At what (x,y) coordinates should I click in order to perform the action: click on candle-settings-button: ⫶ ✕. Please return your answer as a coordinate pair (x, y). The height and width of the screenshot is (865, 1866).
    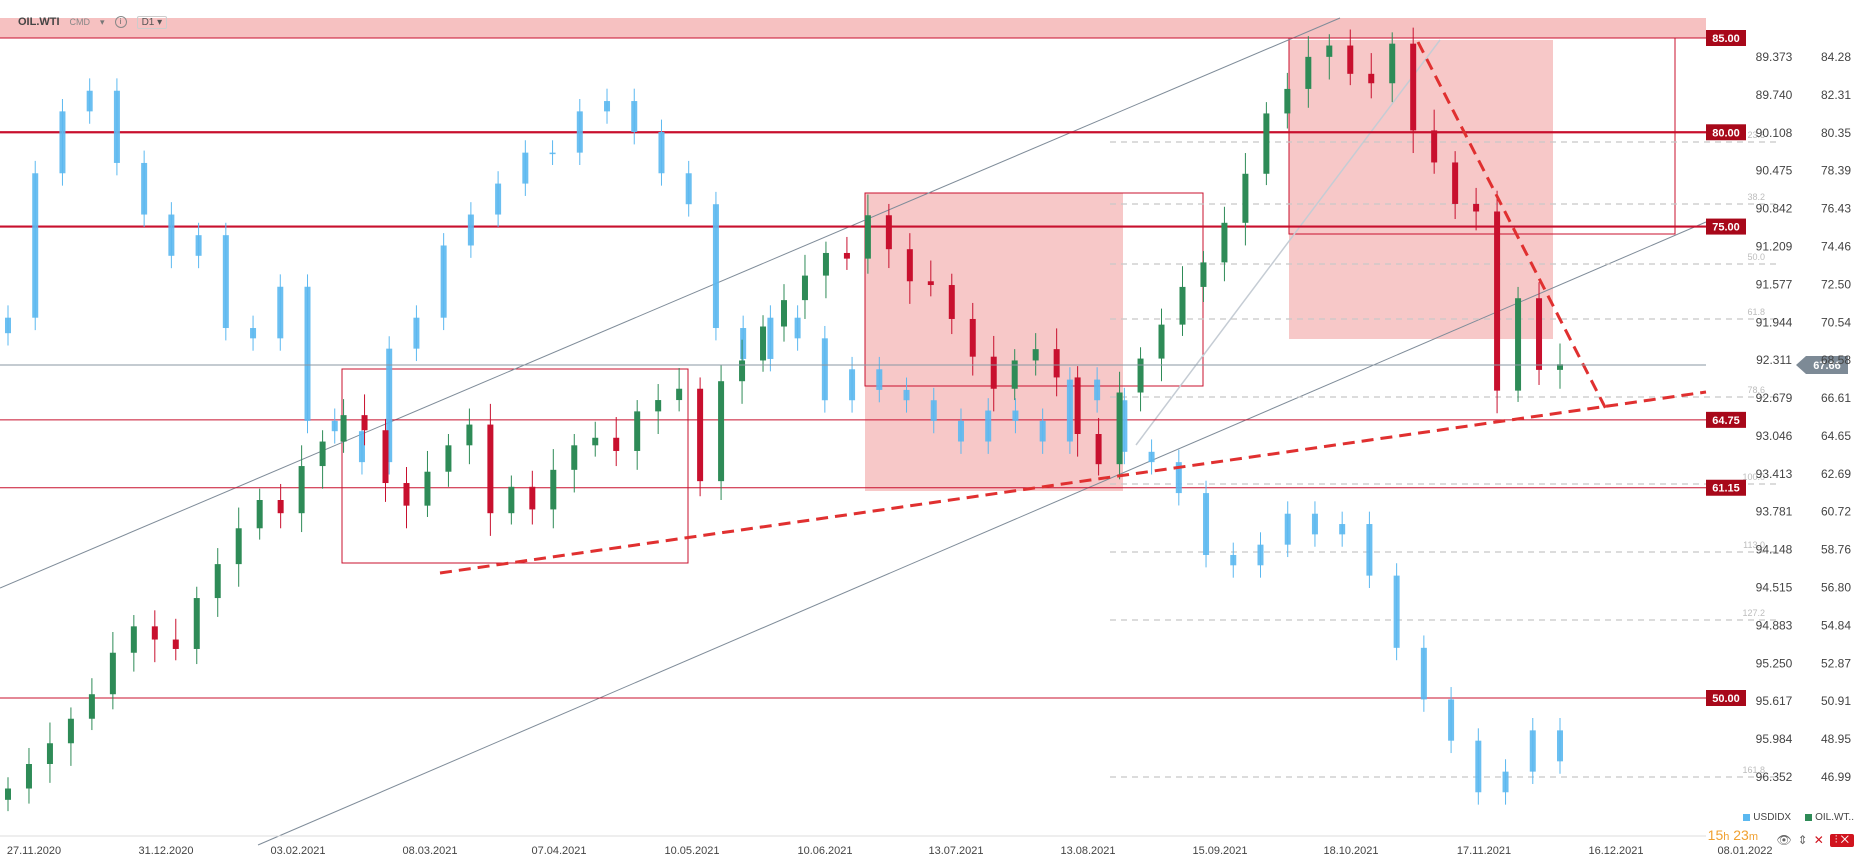
    Looking at the image, I should click on (1841, 840).